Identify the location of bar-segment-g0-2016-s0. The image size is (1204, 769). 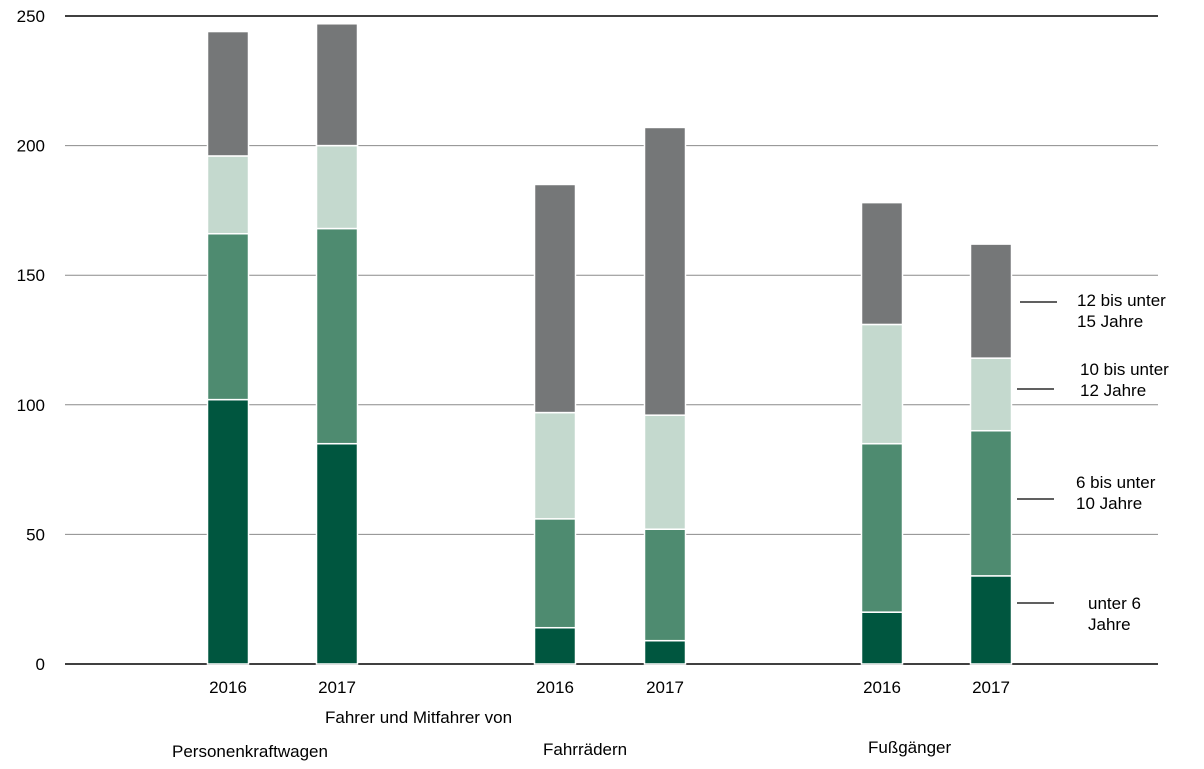
(228, 531).